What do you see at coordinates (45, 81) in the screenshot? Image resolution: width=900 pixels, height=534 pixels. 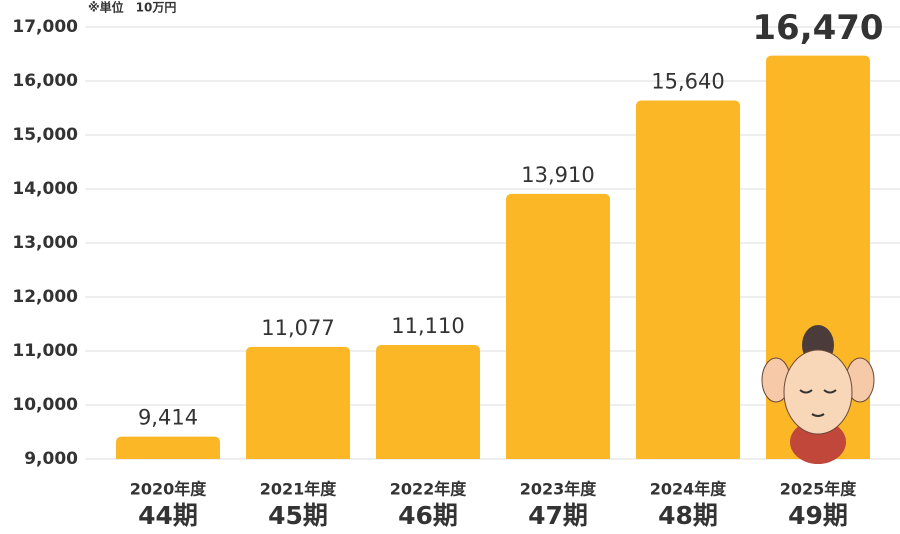 I see `y-tick-label: 16,000` at bounding box center [45, 81].